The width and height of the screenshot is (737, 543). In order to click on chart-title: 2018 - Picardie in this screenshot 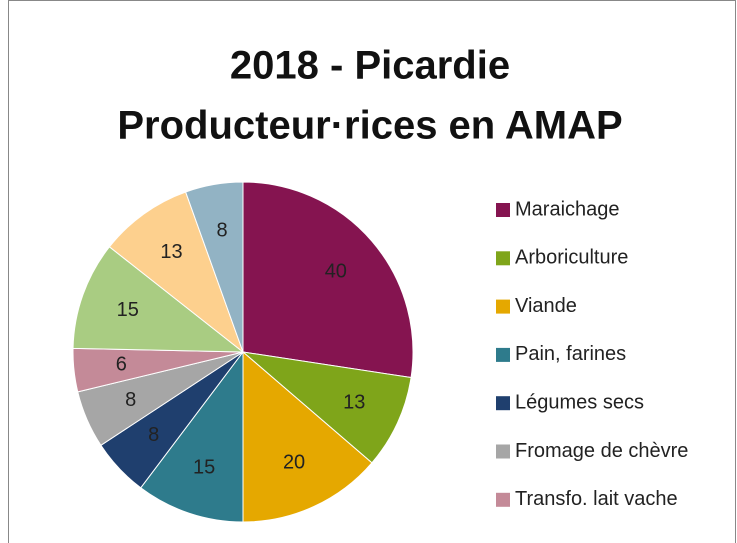, I will do `click(370, 66)`.